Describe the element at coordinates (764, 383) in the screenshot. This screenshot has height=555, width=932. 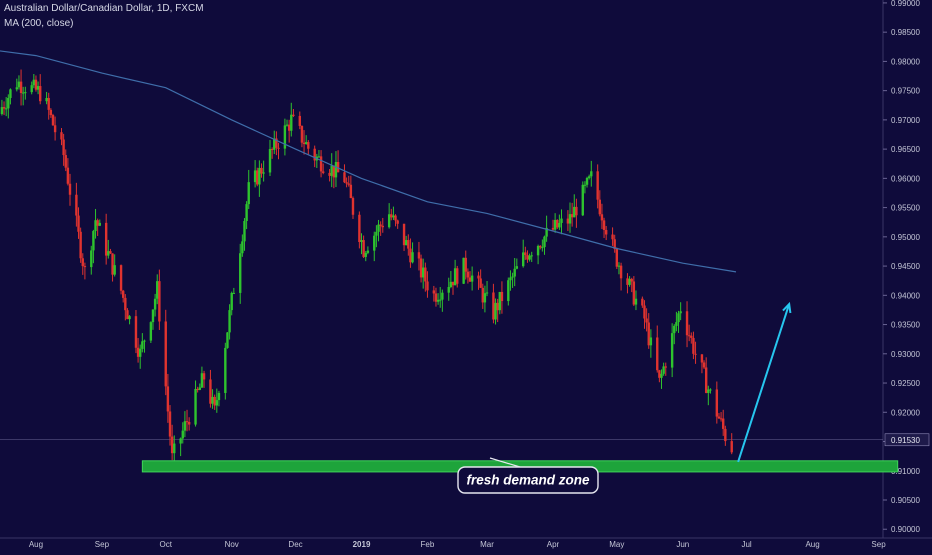
I see `arrow-shaft` at that location.